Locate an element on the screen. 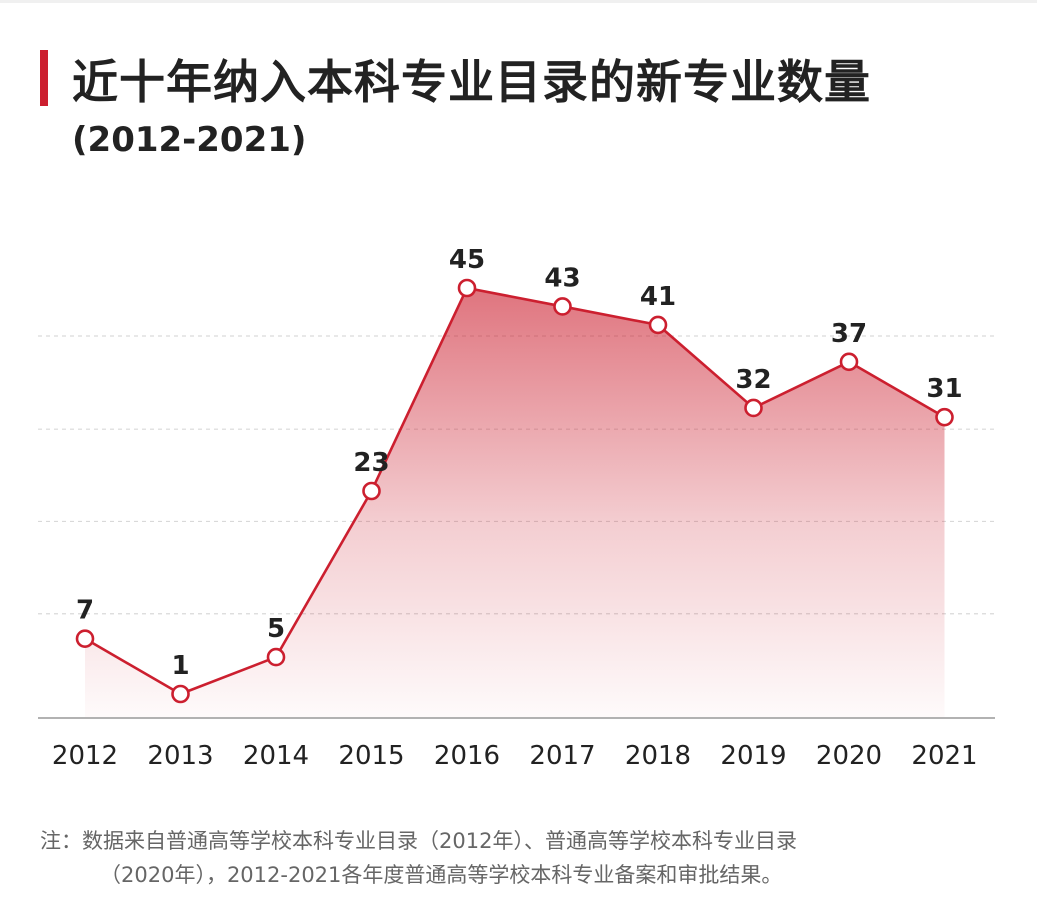 The image size is (1037, 915). chart-subtitle: (2012-2021) is located at coordinates (189, 140).